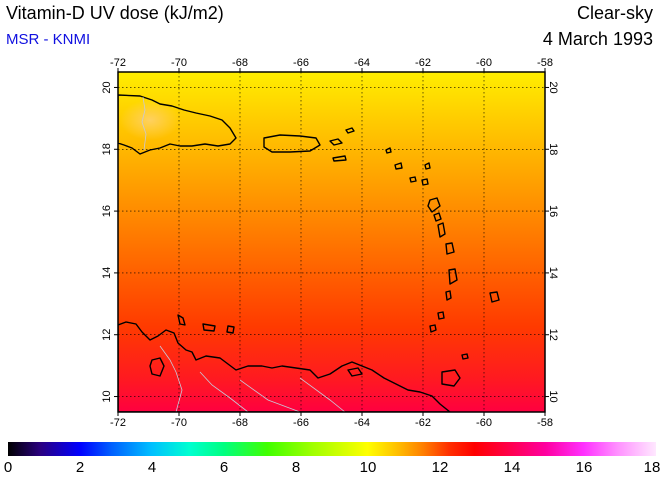 Image resolution: width=665 pixels, height=480 pixels. What do you see at coordinates (423, 423) in the screenshot?
I see `lon-label-bottom: -62` at bounding box center [423, 423].